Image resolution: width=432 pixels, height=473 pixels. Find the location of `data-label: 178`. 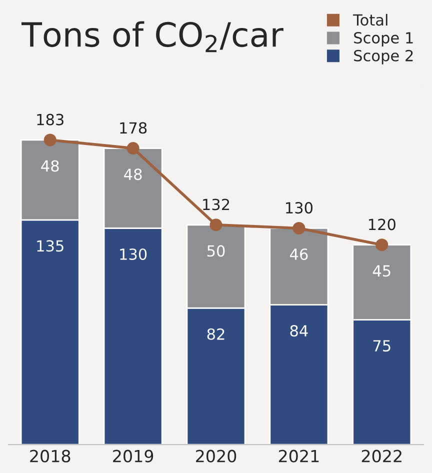

data-label: 178 is located at coordinates (133, 128).